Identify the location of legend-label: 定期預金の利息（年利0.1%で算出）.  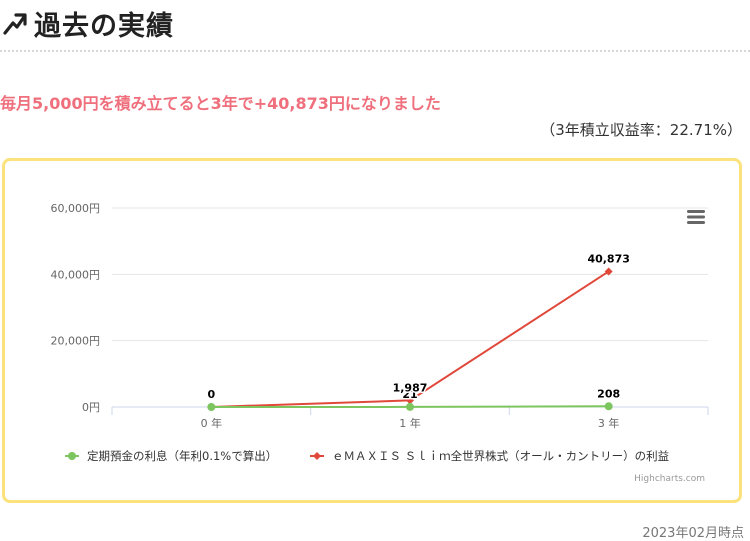
(182, 456).